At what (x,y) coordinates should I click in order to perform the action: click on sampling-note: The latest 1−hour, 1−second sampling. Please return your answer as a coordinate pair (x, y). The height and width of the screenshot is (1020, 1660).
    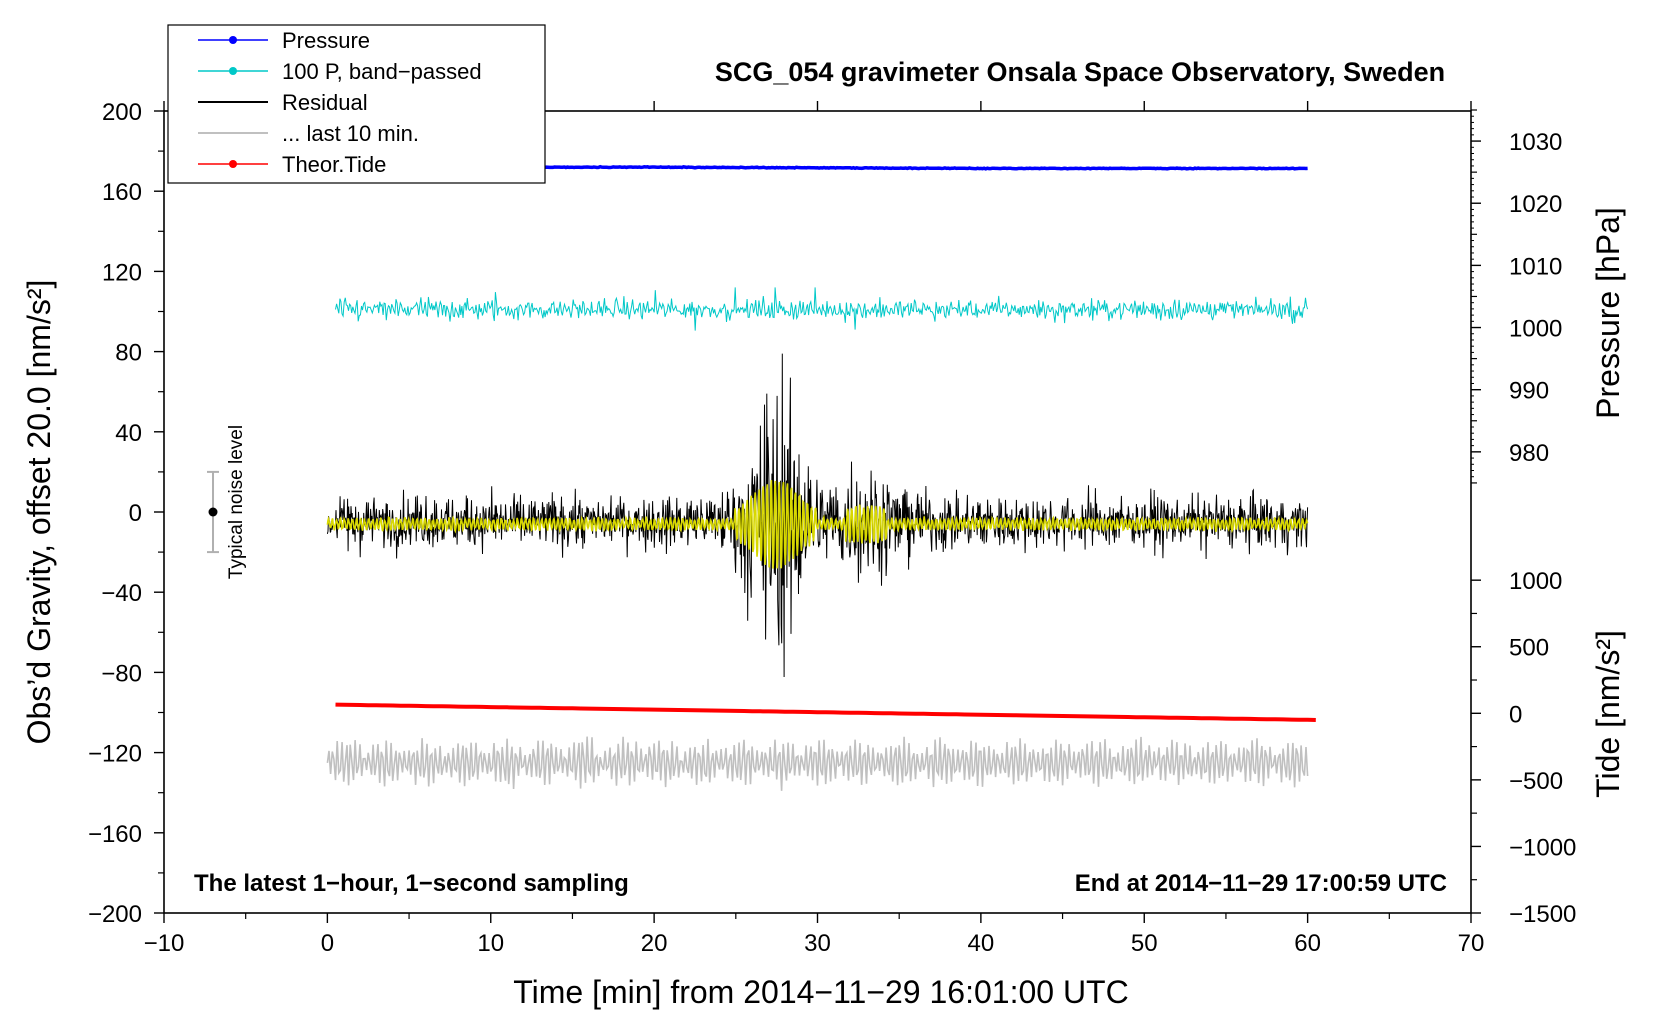
    Looking at the image, I should click on (411, 883).